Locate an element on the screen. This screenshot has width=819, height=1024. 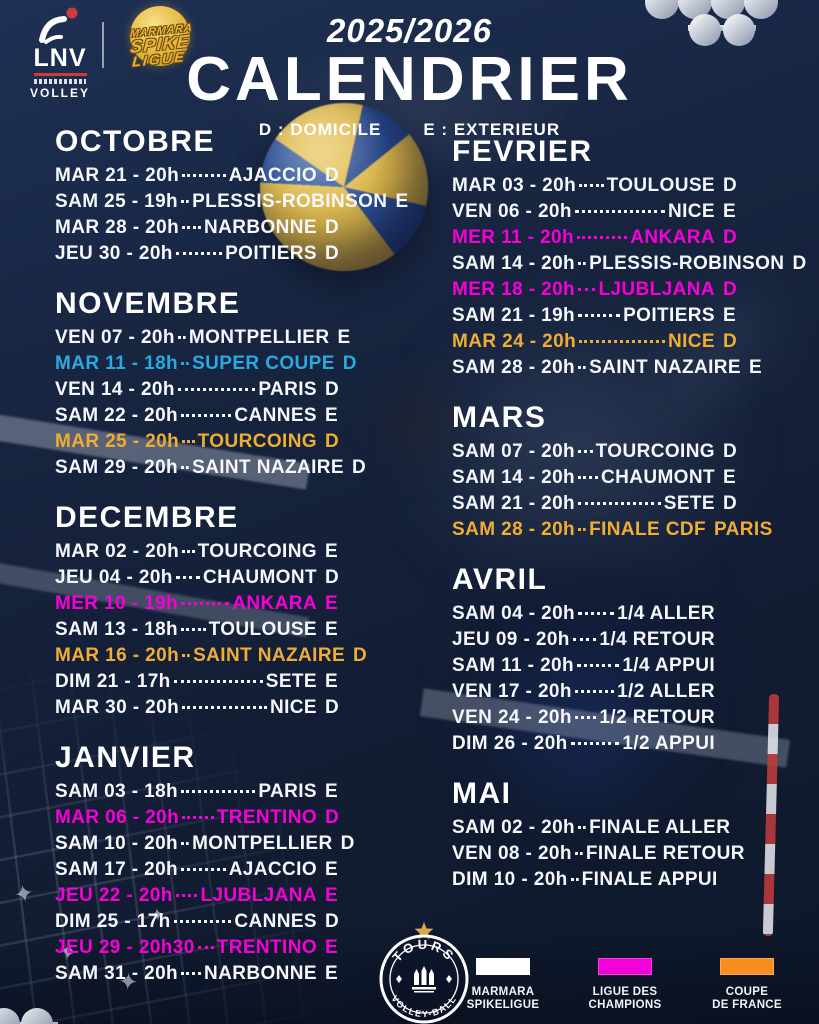
match-row: SAM 03 - 18h PARIS E is located at coordinates (201, 794).